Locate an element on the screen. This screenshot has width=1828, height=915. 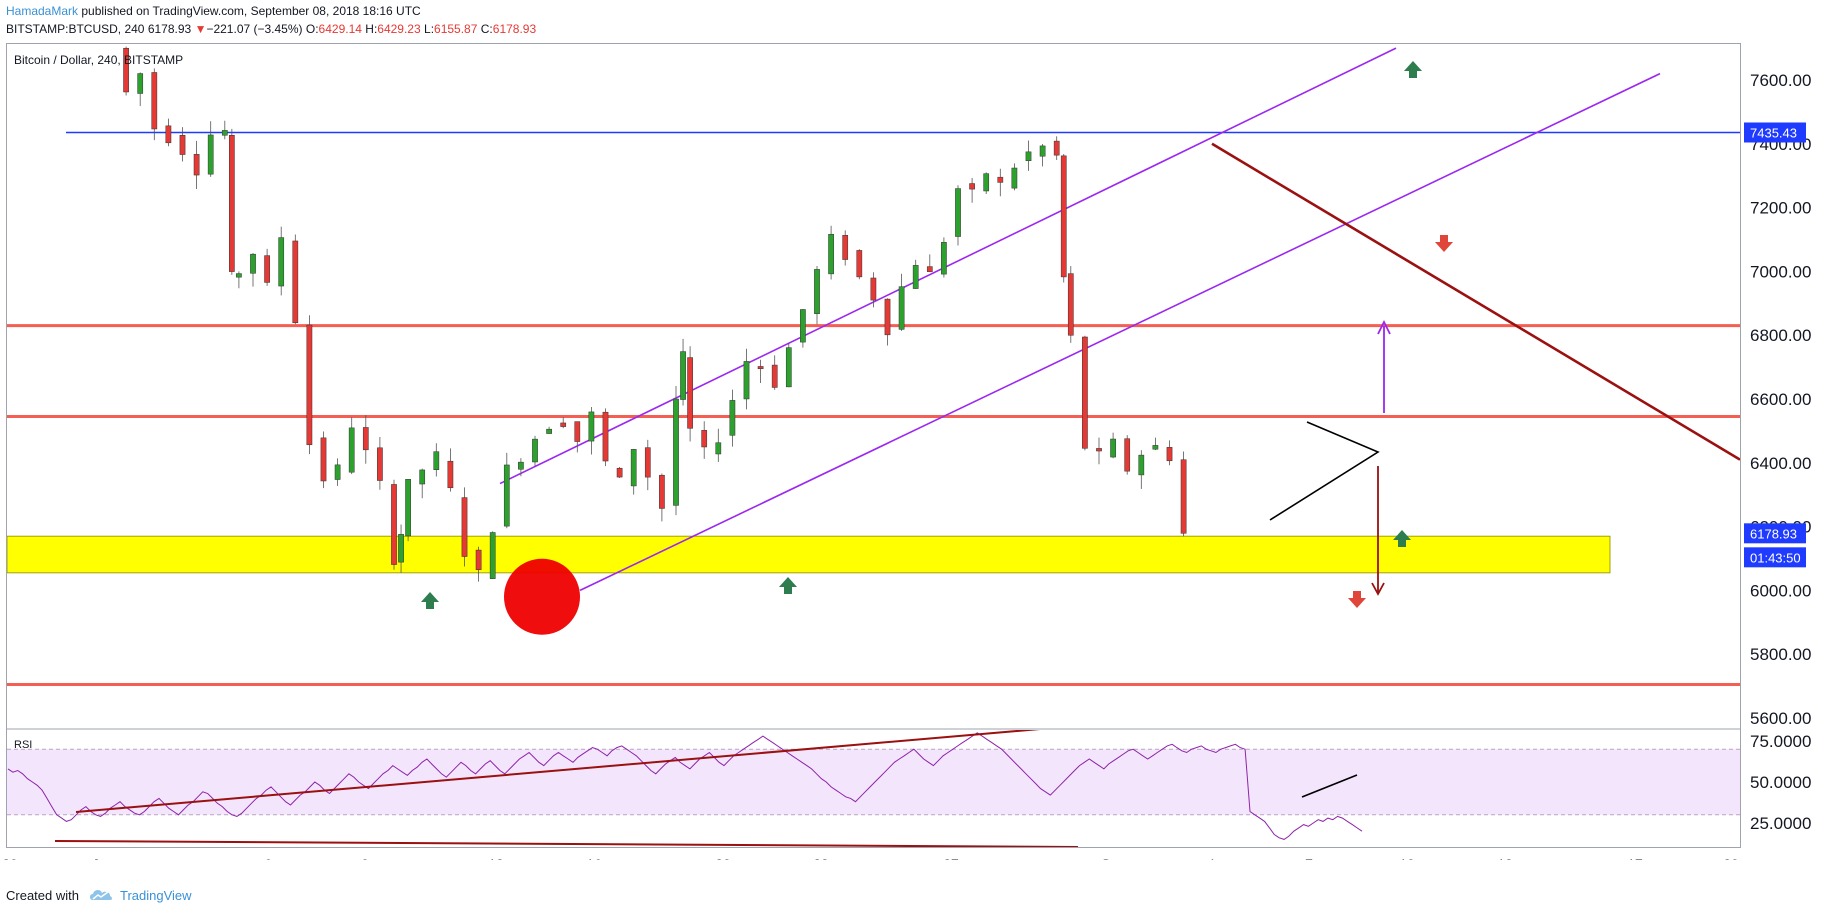
x-tick-label: 29 is located at coordinates (10, 858).